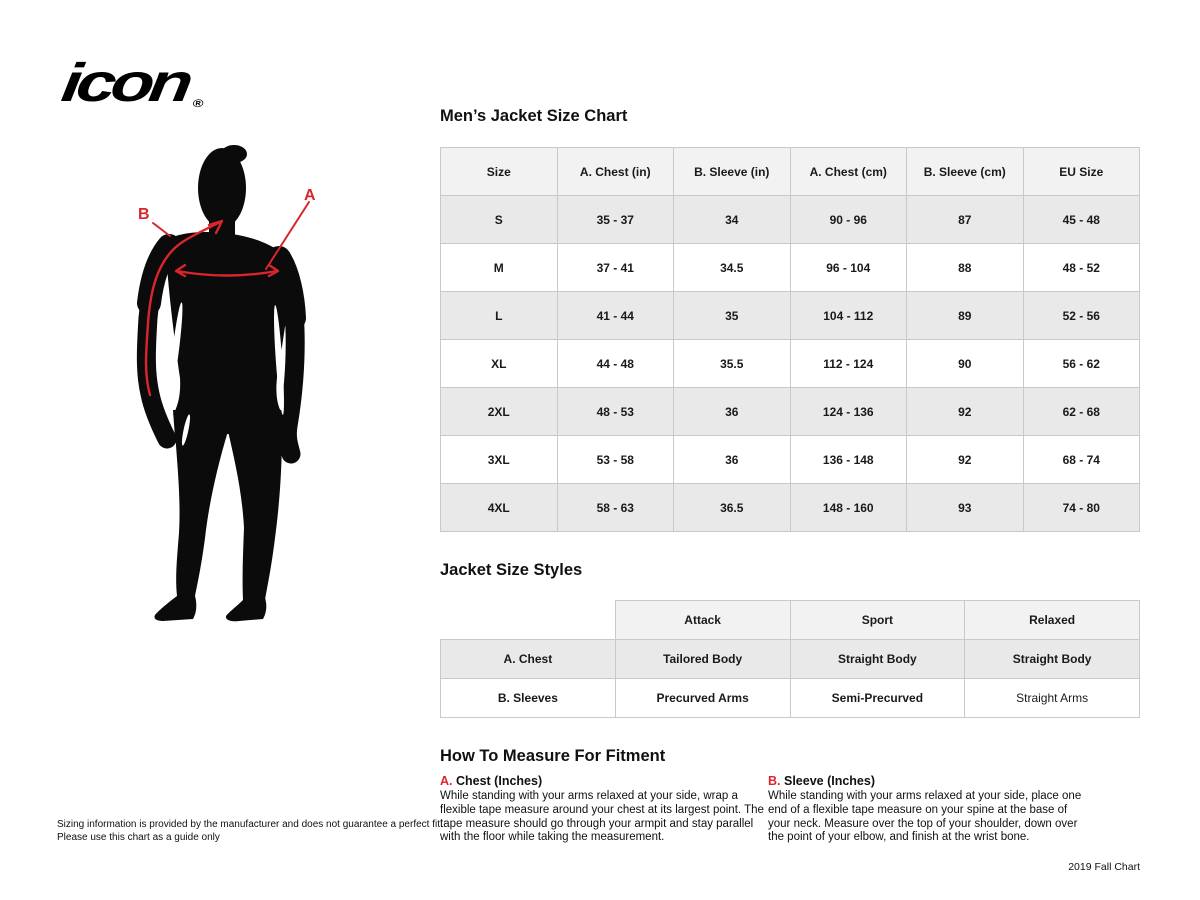 This screenshot has width=1200, height=900. I want to click on table-cell: Semi-Precurved, so click(877, 698).